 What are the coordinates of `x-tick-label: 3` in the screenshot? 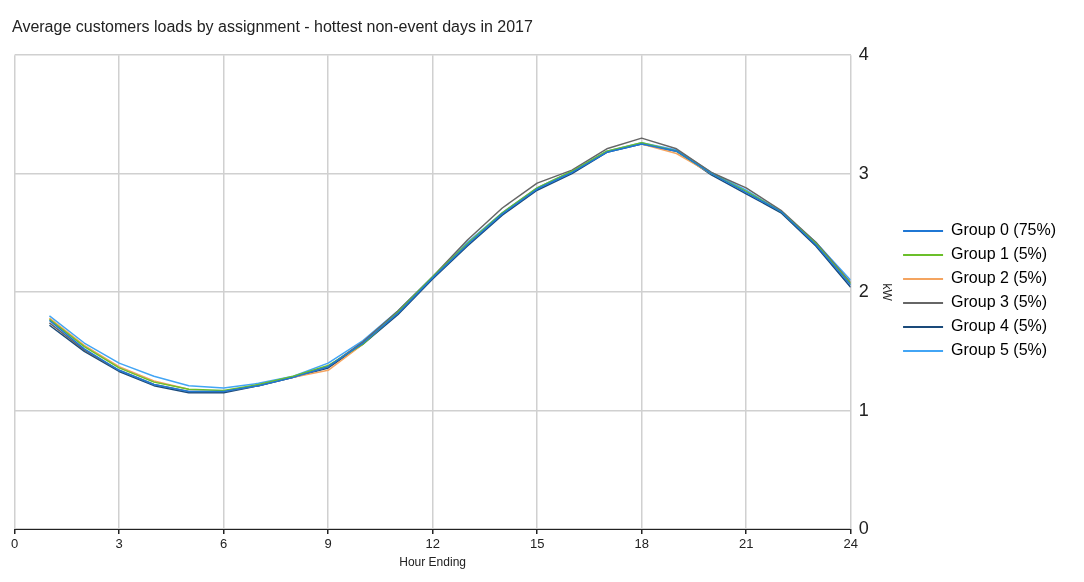 It's located at (119, 544).